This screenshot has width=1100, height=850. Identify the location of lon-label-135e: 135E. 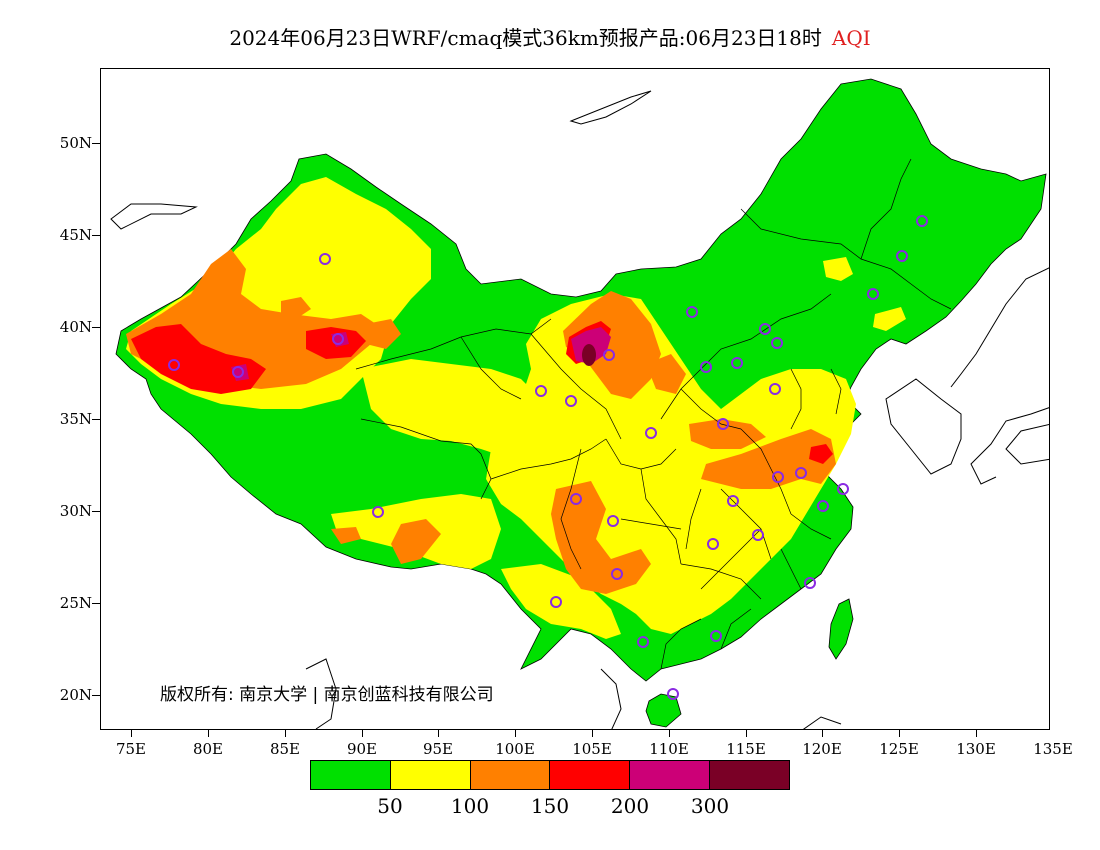
(1053, 749).